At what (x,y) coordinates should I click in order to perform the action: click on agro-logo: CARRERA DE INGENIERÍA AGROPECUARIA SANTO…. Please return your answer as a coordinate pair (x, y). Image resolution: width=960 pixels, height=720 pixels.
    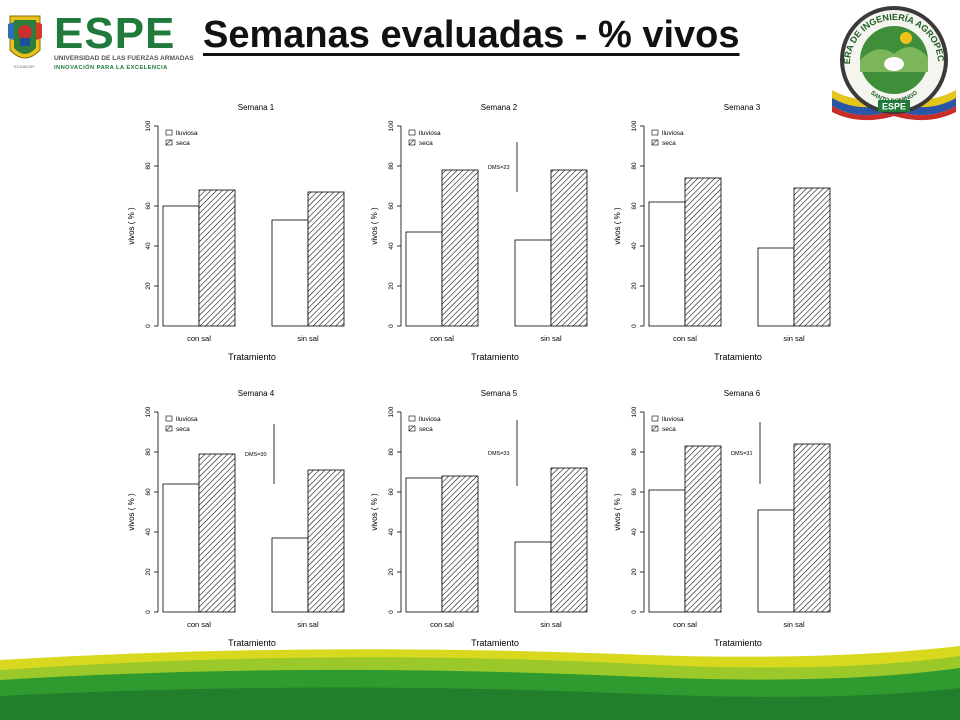
    Looking at the image, I should click on (893, 61).